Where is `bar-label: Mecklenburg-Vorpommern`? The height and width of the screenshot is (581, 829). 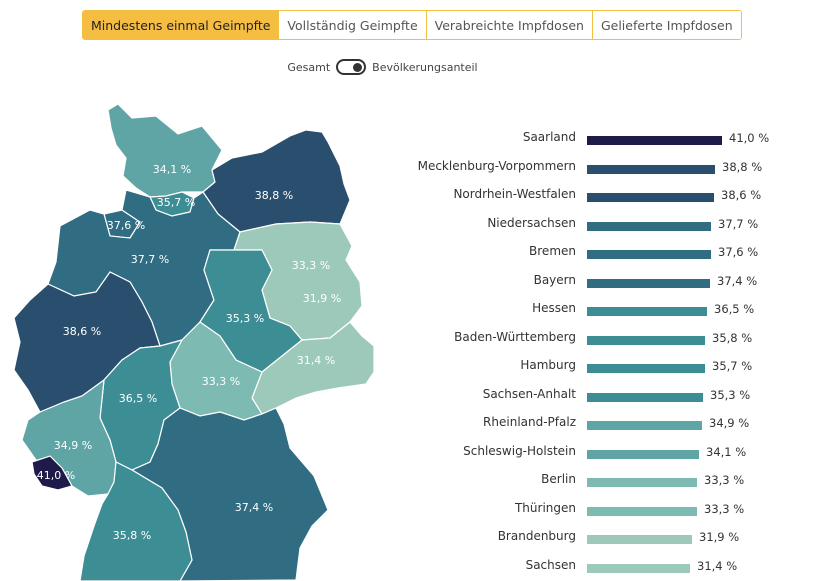 bar-label: Mecklenburg-Vorpommern is located at coordinates (496, 165).